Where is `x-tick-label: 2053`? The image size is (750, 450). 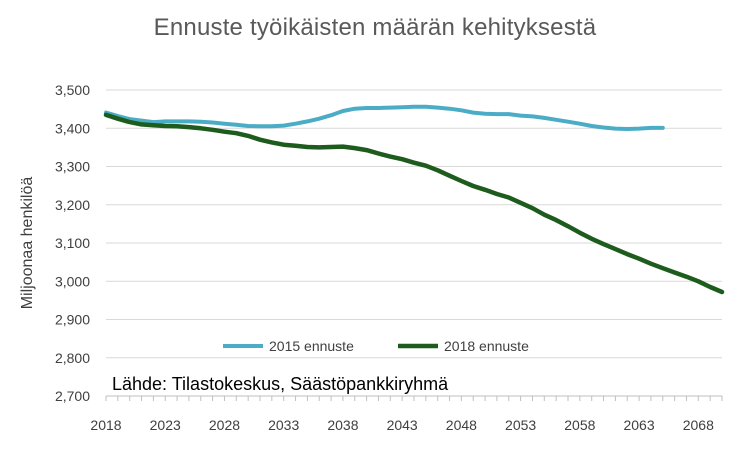
x-tick-label: 2053 is located at coordinates (520, 425).